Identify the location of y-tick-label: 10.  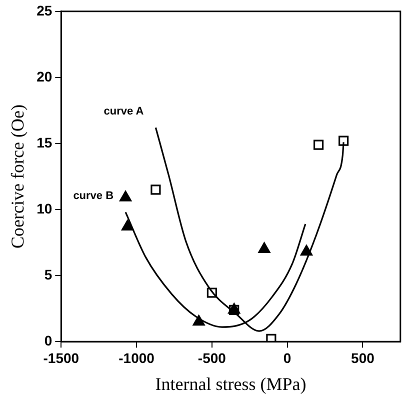
(44, 208).